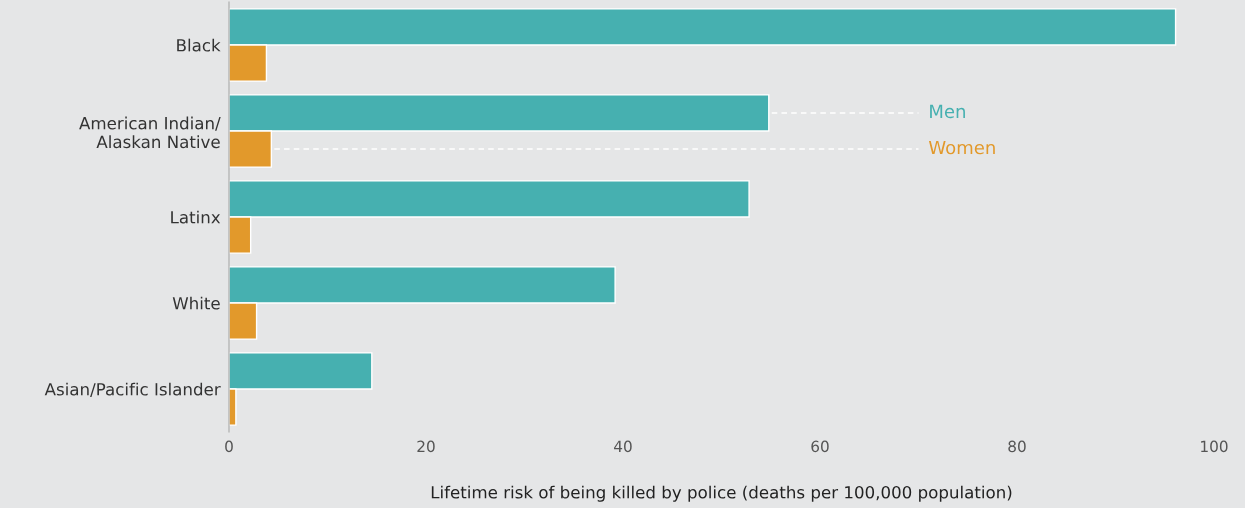 The image size is (1245, 508). I want to click on x-tick-label: 60, so click(820, 446).